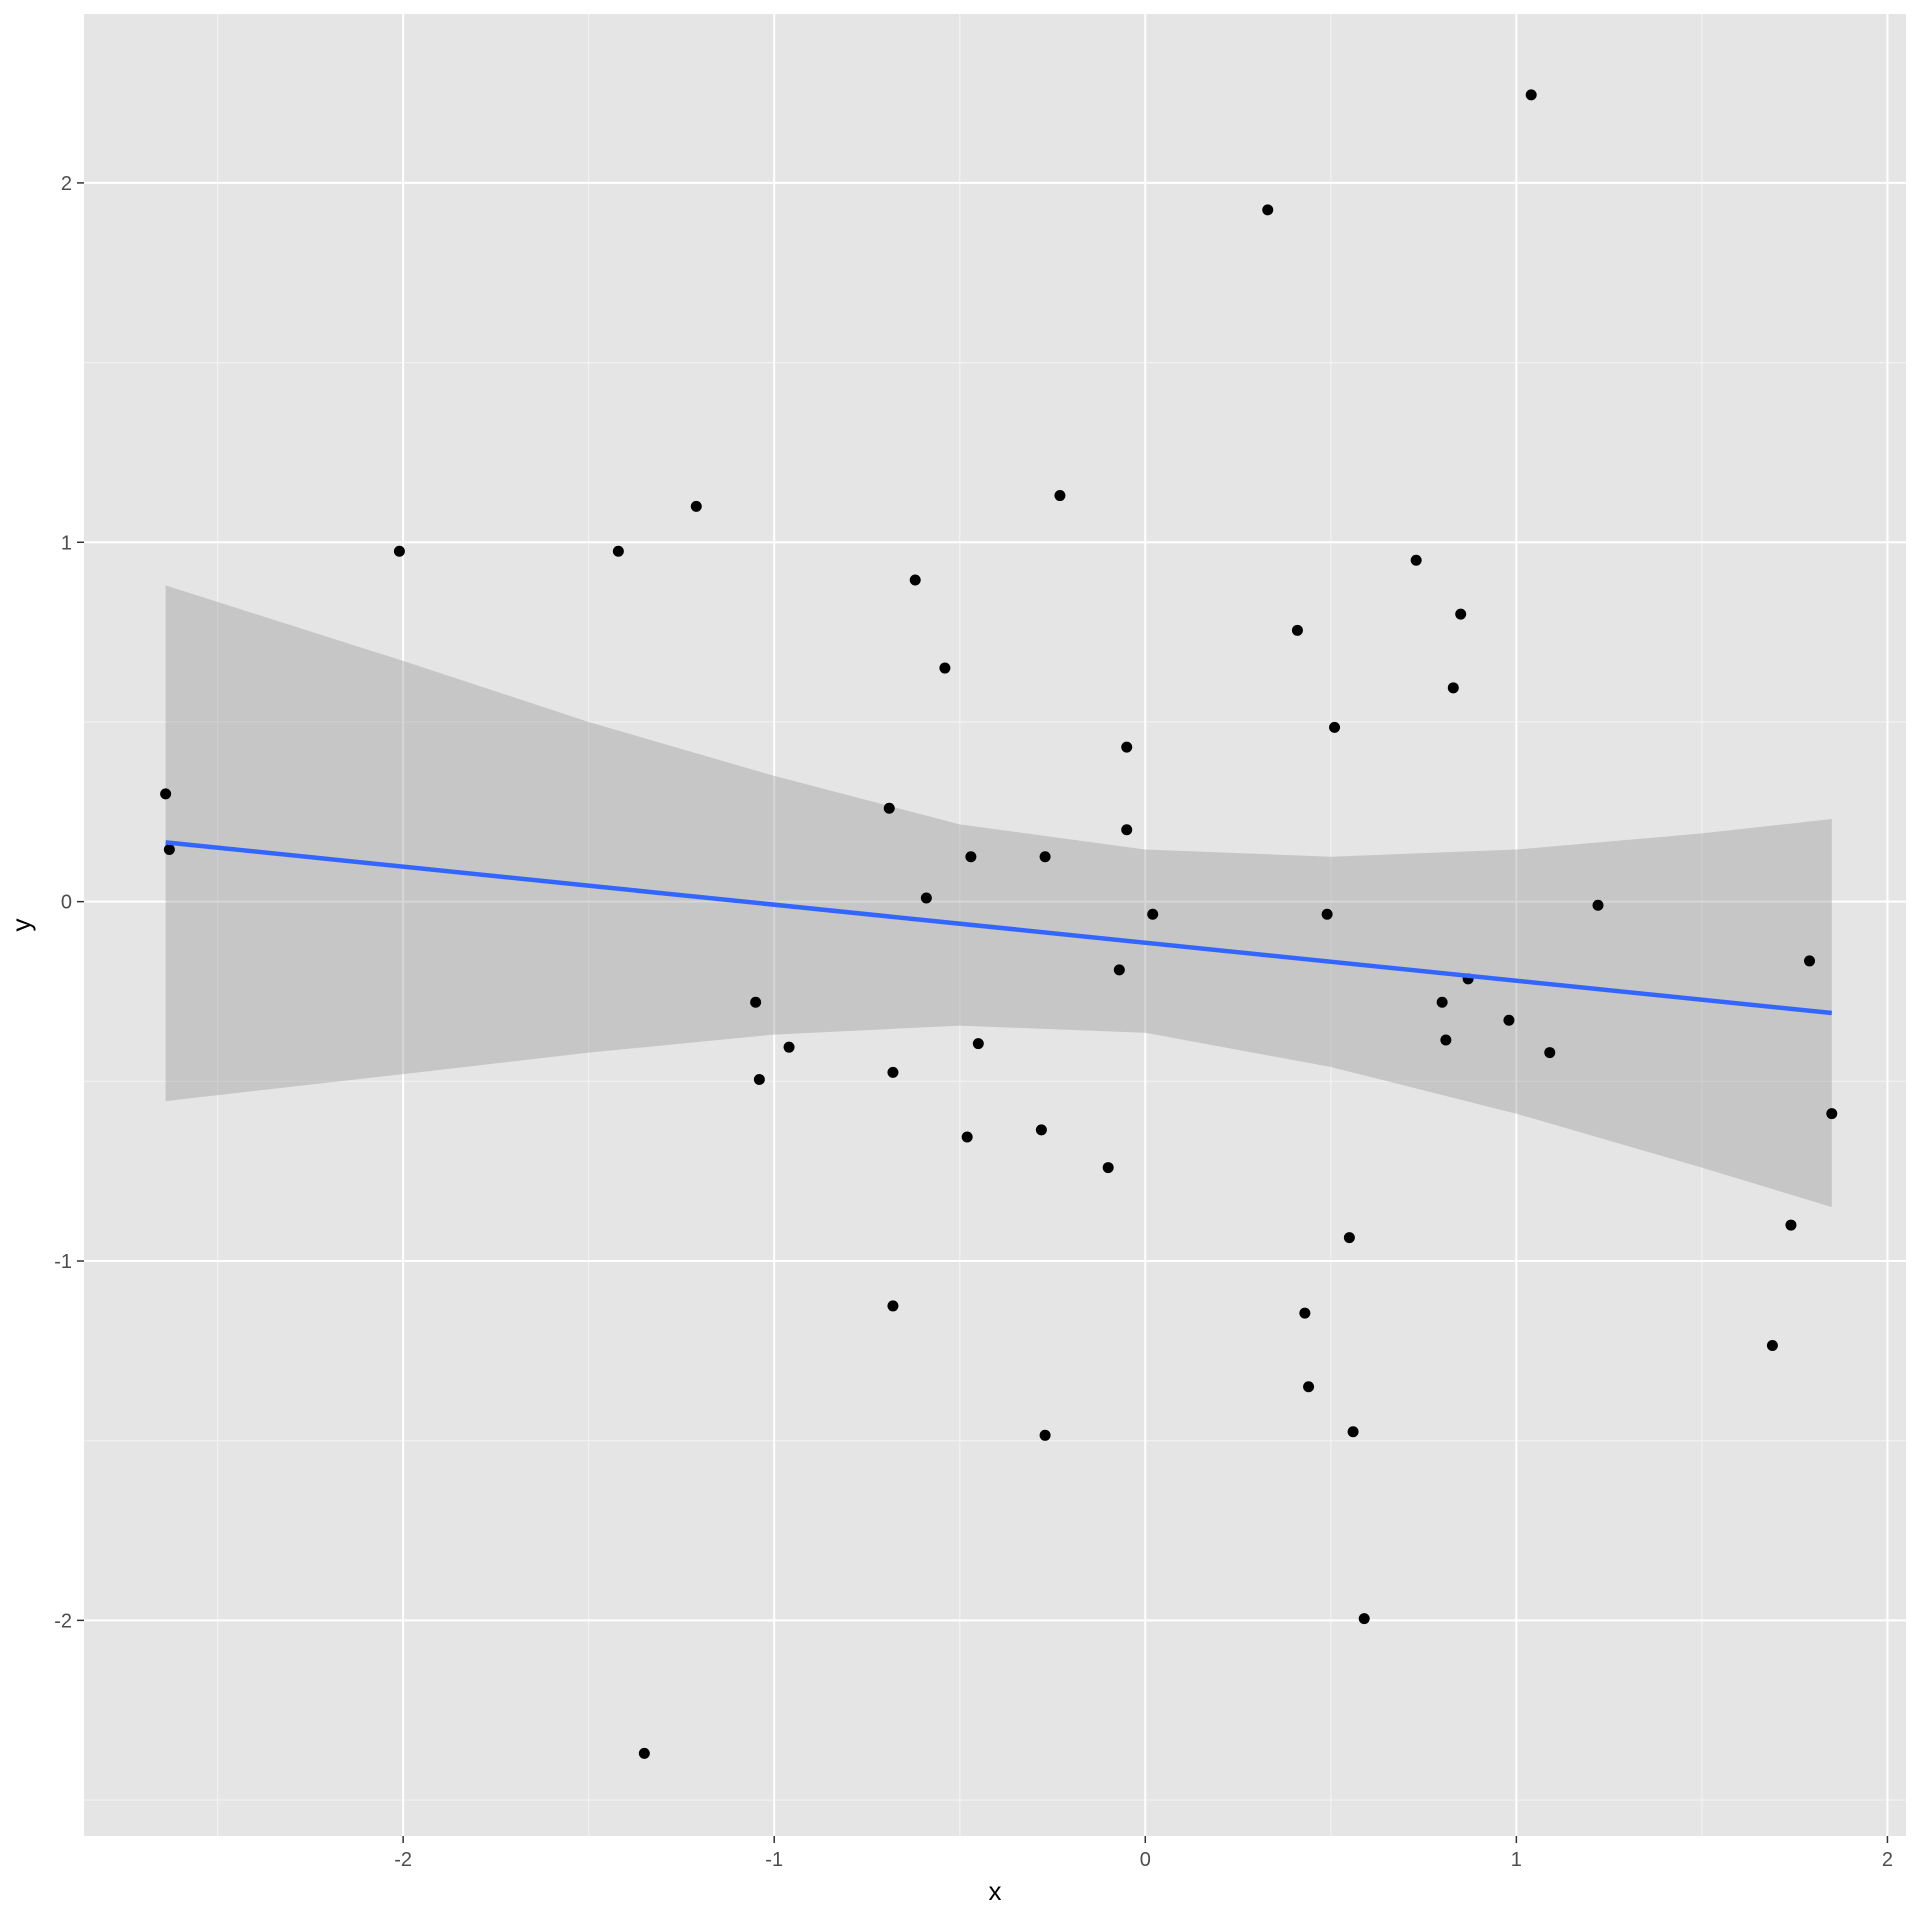 The image size is (1920, 1920). What do you see at coordinates (66, 543) in the screenshot?
I see `y-tick-label: 1` at bounding box center [66, 543].